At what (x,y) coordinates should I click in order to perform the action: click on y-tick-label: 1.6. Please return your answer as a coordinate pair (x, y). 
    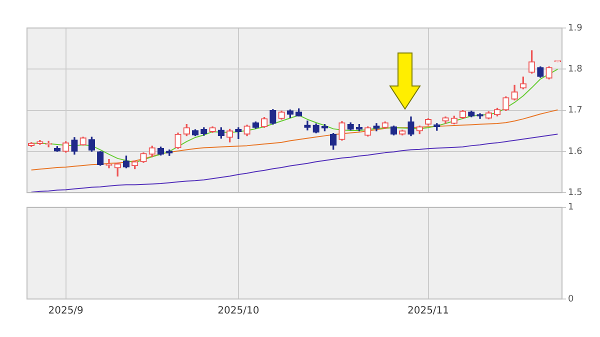
    Looking at the image, I should click on (575, 151).